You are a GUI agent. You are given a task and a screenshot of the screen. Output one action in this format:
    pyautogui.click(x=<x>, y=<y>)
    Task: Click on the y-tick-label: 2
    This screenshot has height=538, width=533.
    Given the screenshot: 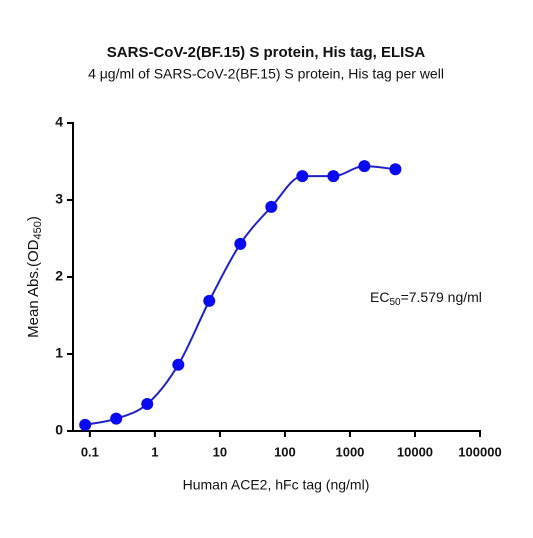 What is the action you would take?
    pyautogui.click(x=59, y=276)
    